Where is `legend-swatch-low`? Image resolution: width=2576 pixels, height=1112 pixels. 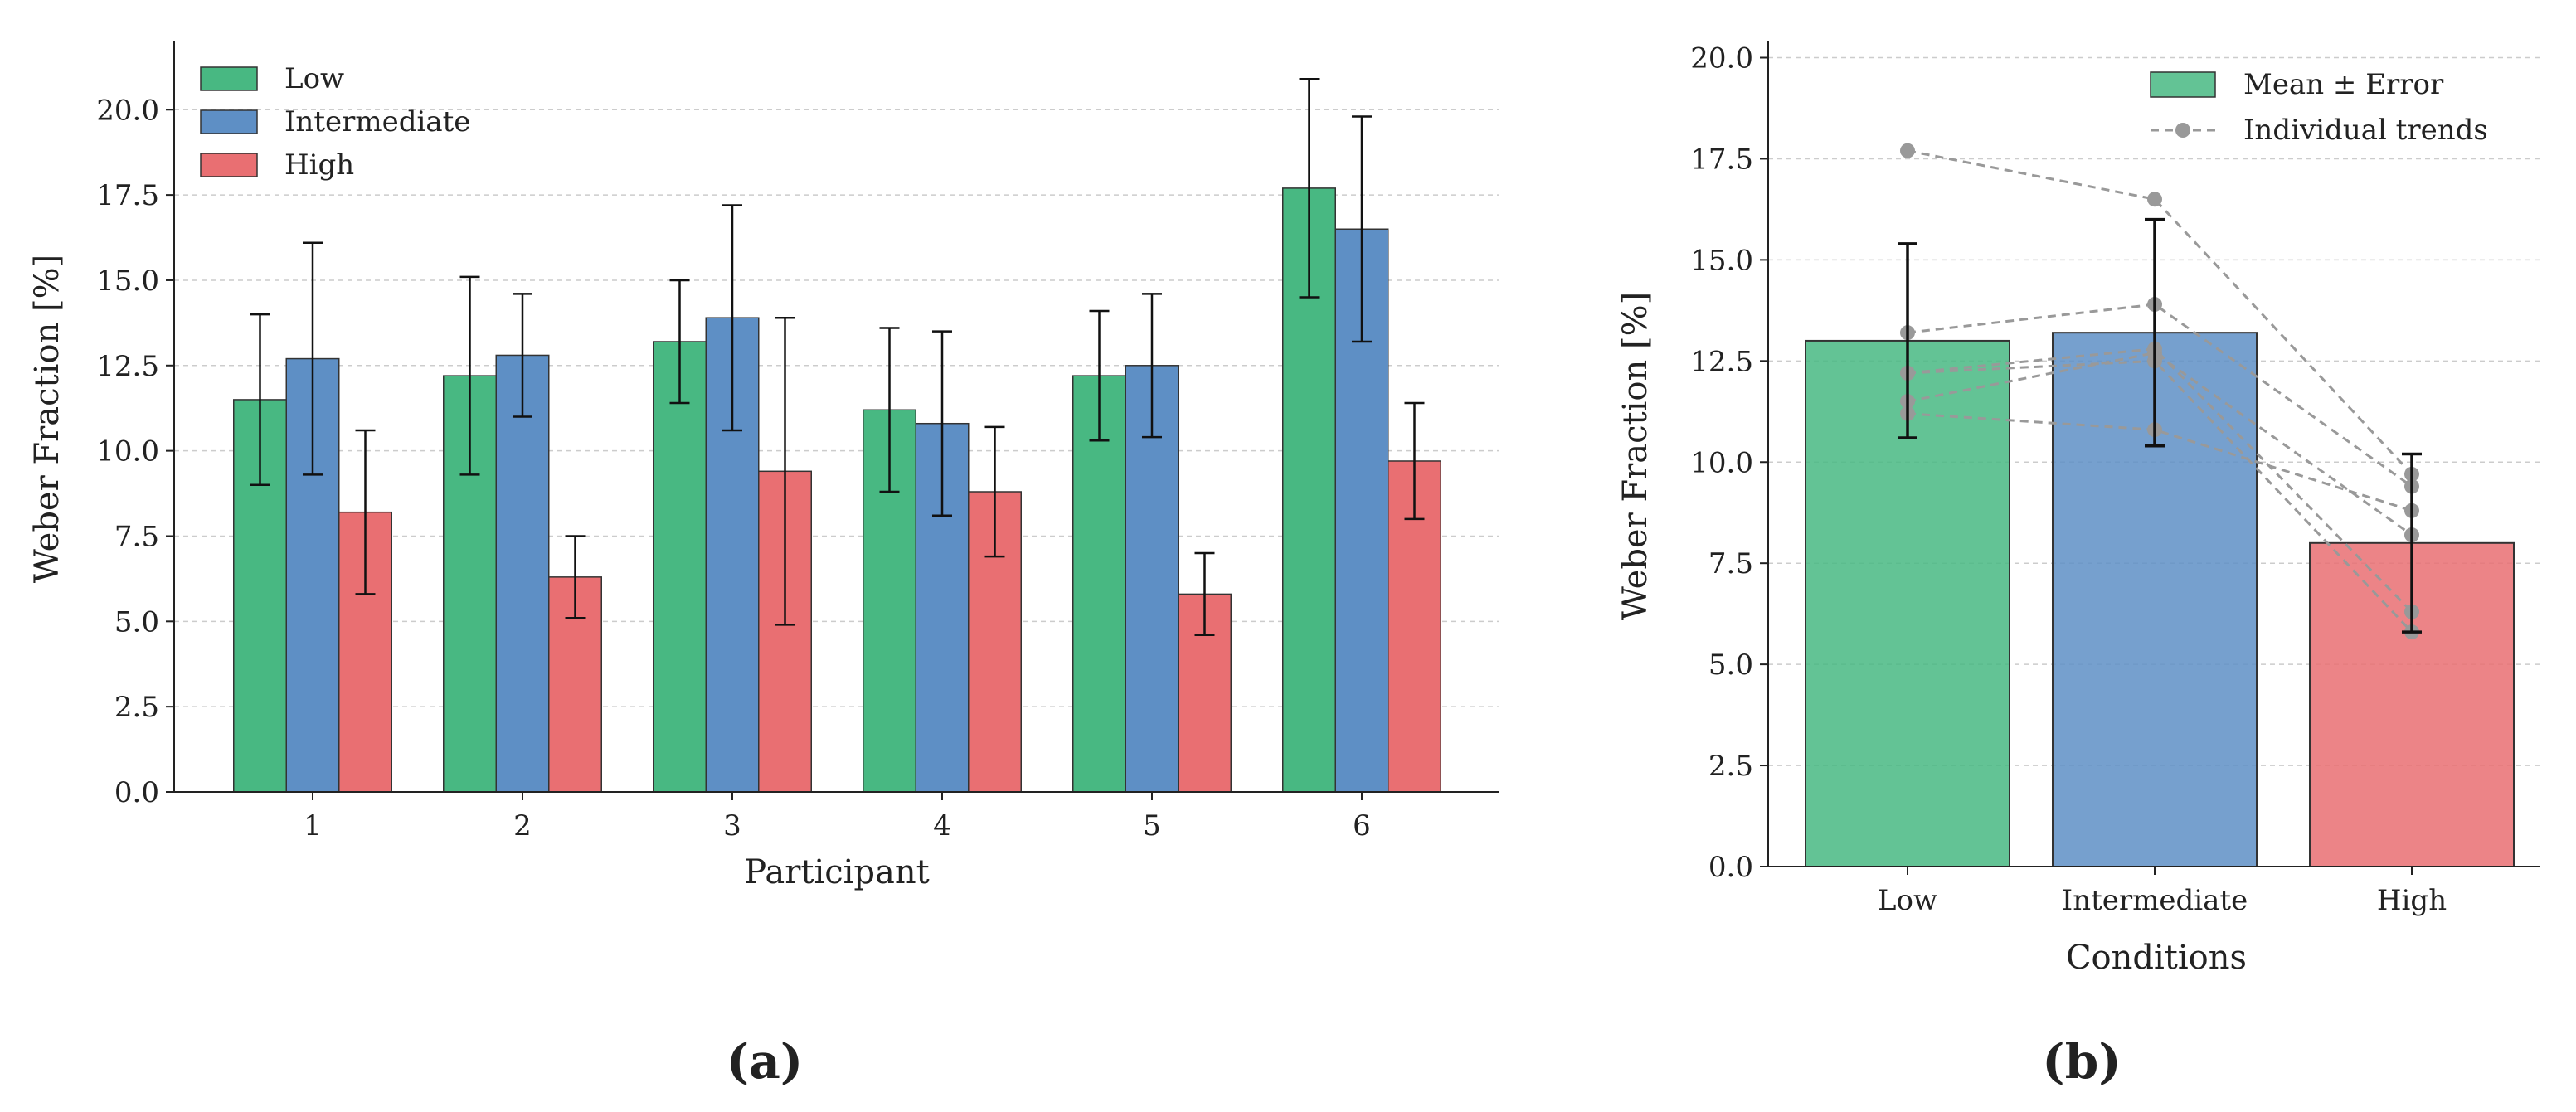
legend-swatch-low is located at coordinates (229, 78).